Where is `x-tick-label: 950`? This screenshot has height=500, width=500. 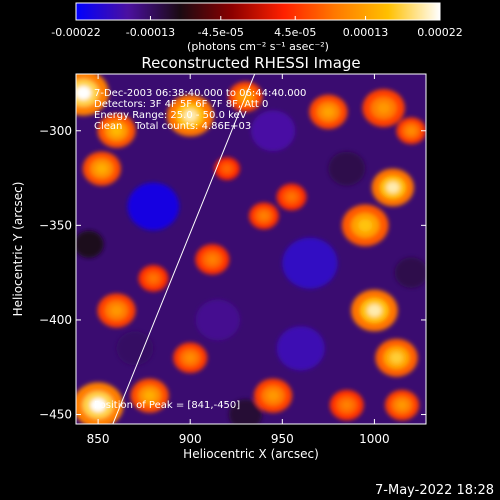 x-tick-label: 950 is located at coordinates (282, 439).